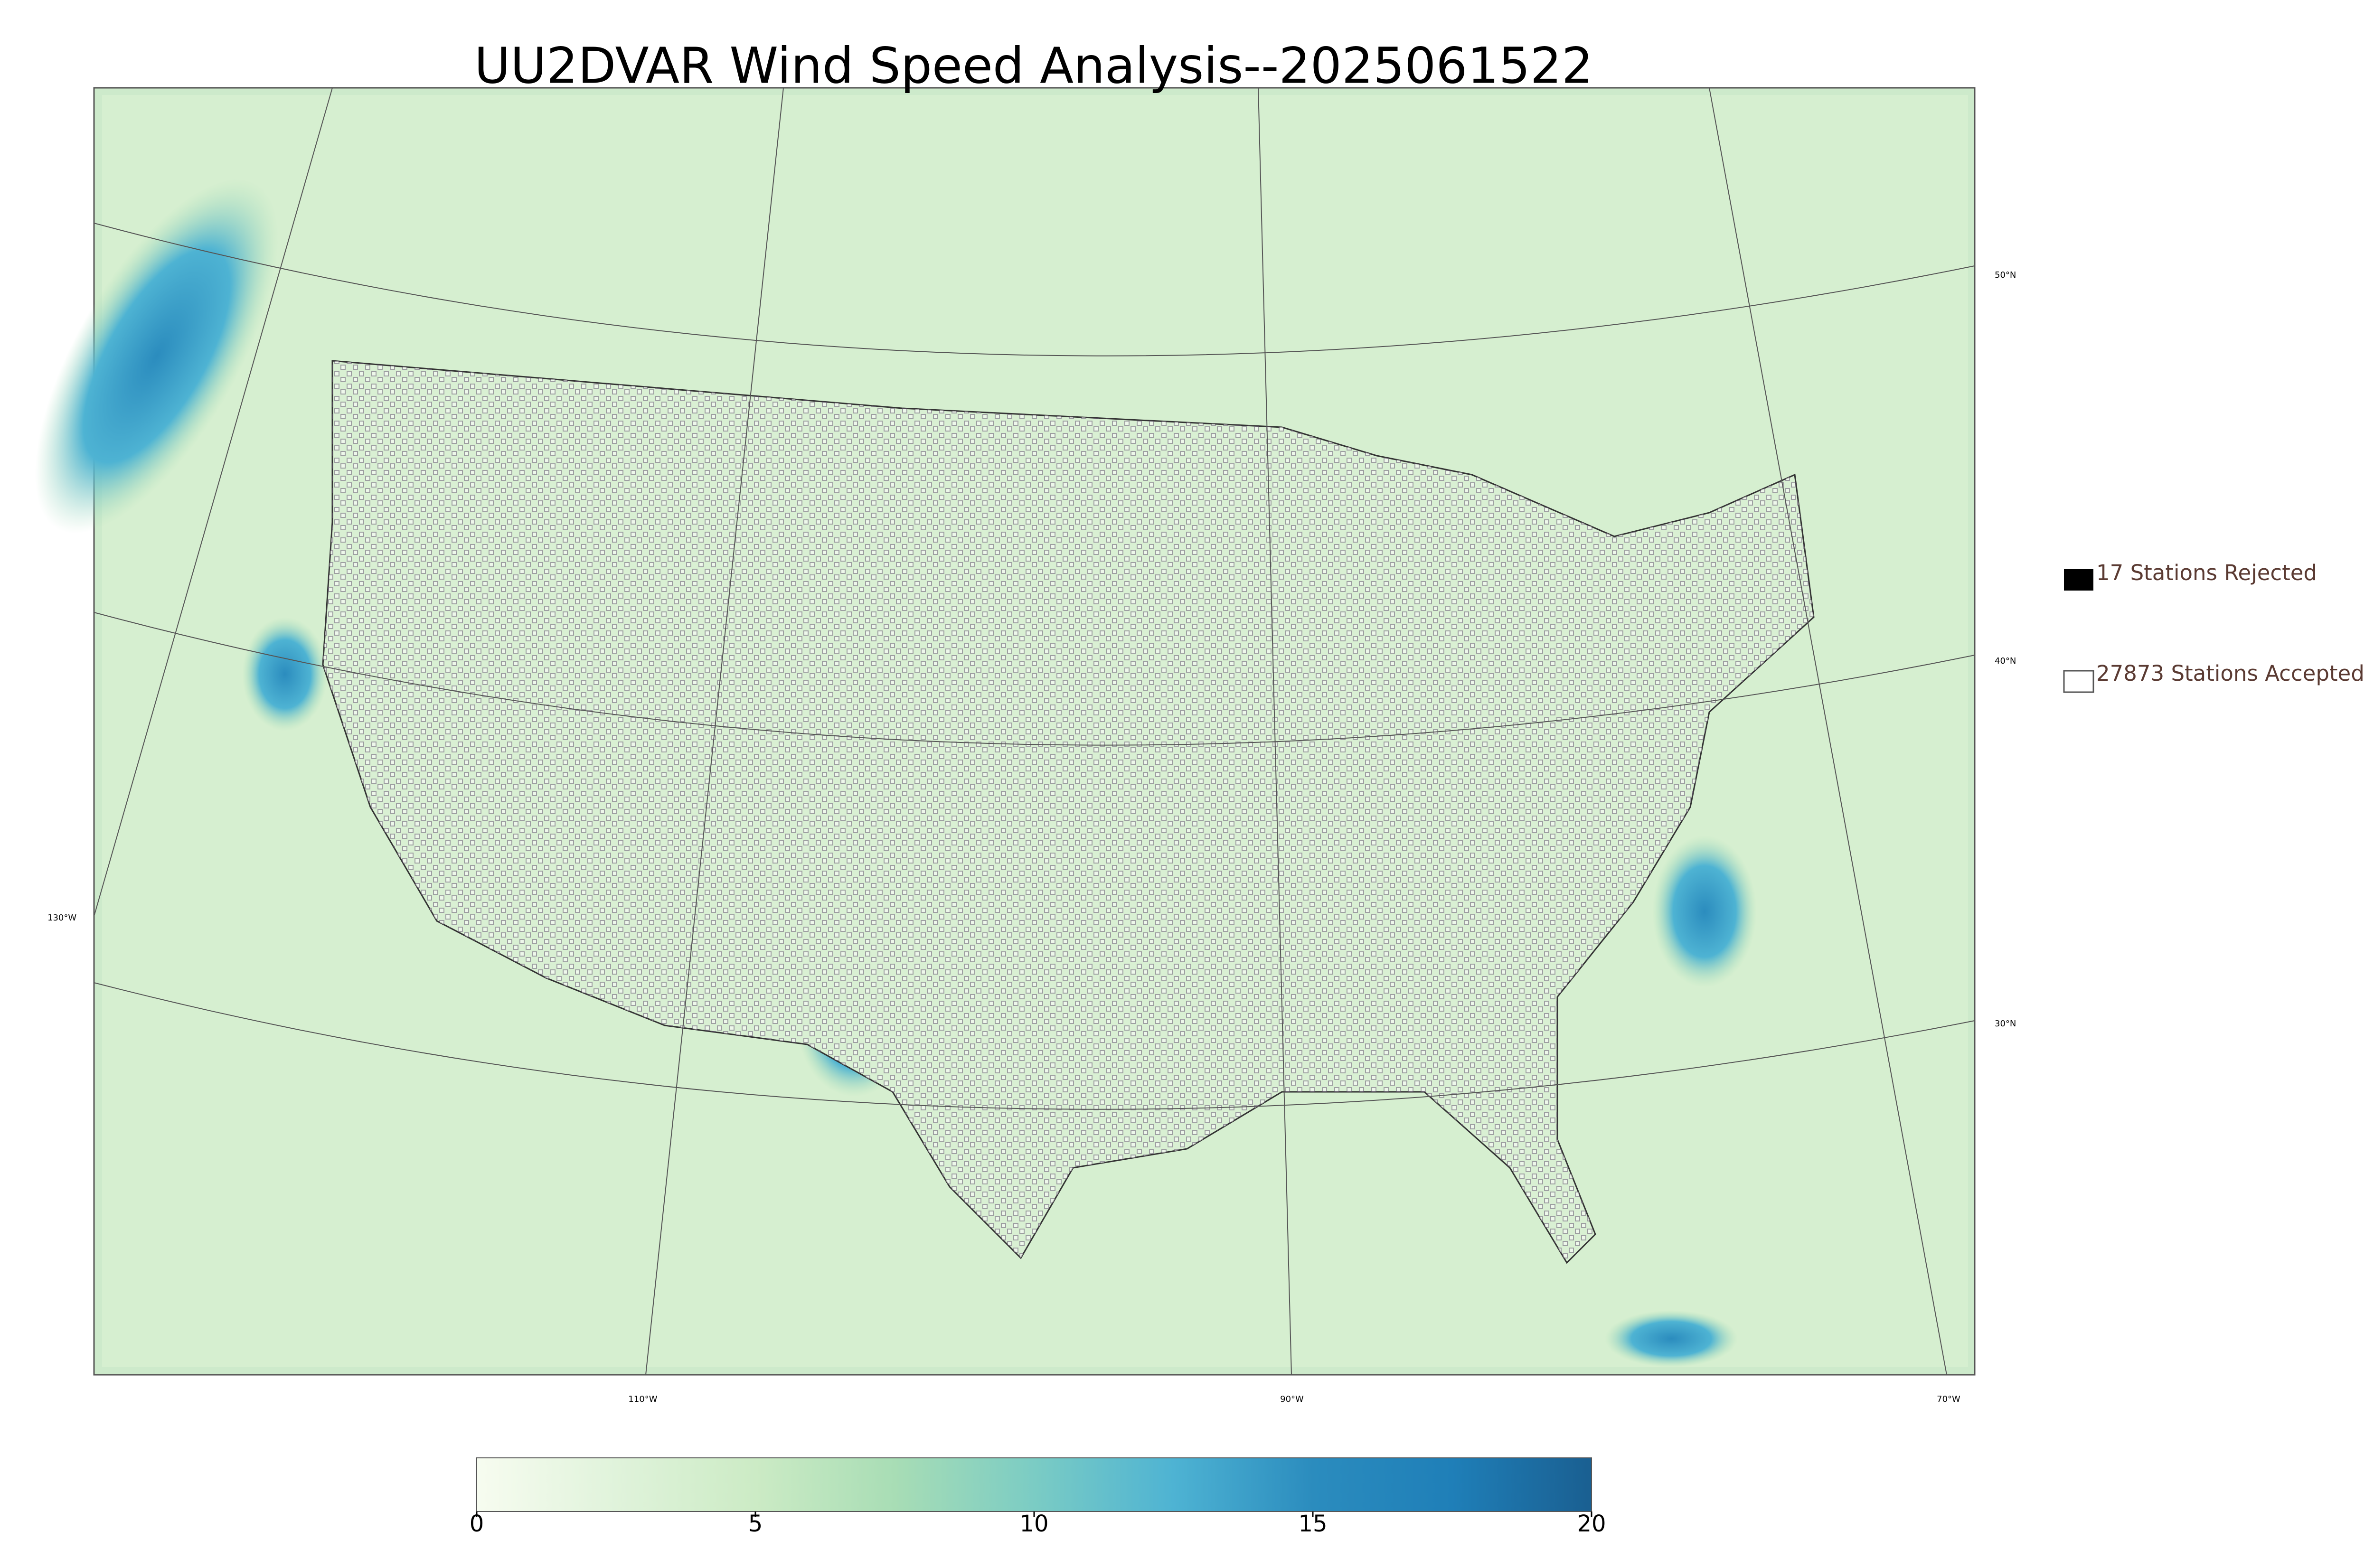  Describe the element at coordinates (2005, 661) in the screenshot. I see `latitude-label: 40°N` at that location.